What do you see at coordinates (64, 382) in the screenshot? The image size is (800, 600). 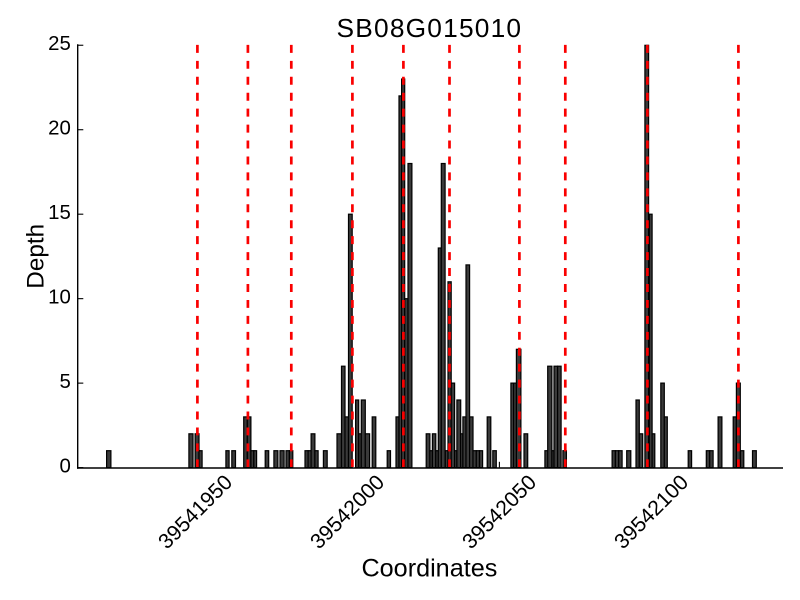 I see `svg-text: 5` at bounding box center [64, 382].